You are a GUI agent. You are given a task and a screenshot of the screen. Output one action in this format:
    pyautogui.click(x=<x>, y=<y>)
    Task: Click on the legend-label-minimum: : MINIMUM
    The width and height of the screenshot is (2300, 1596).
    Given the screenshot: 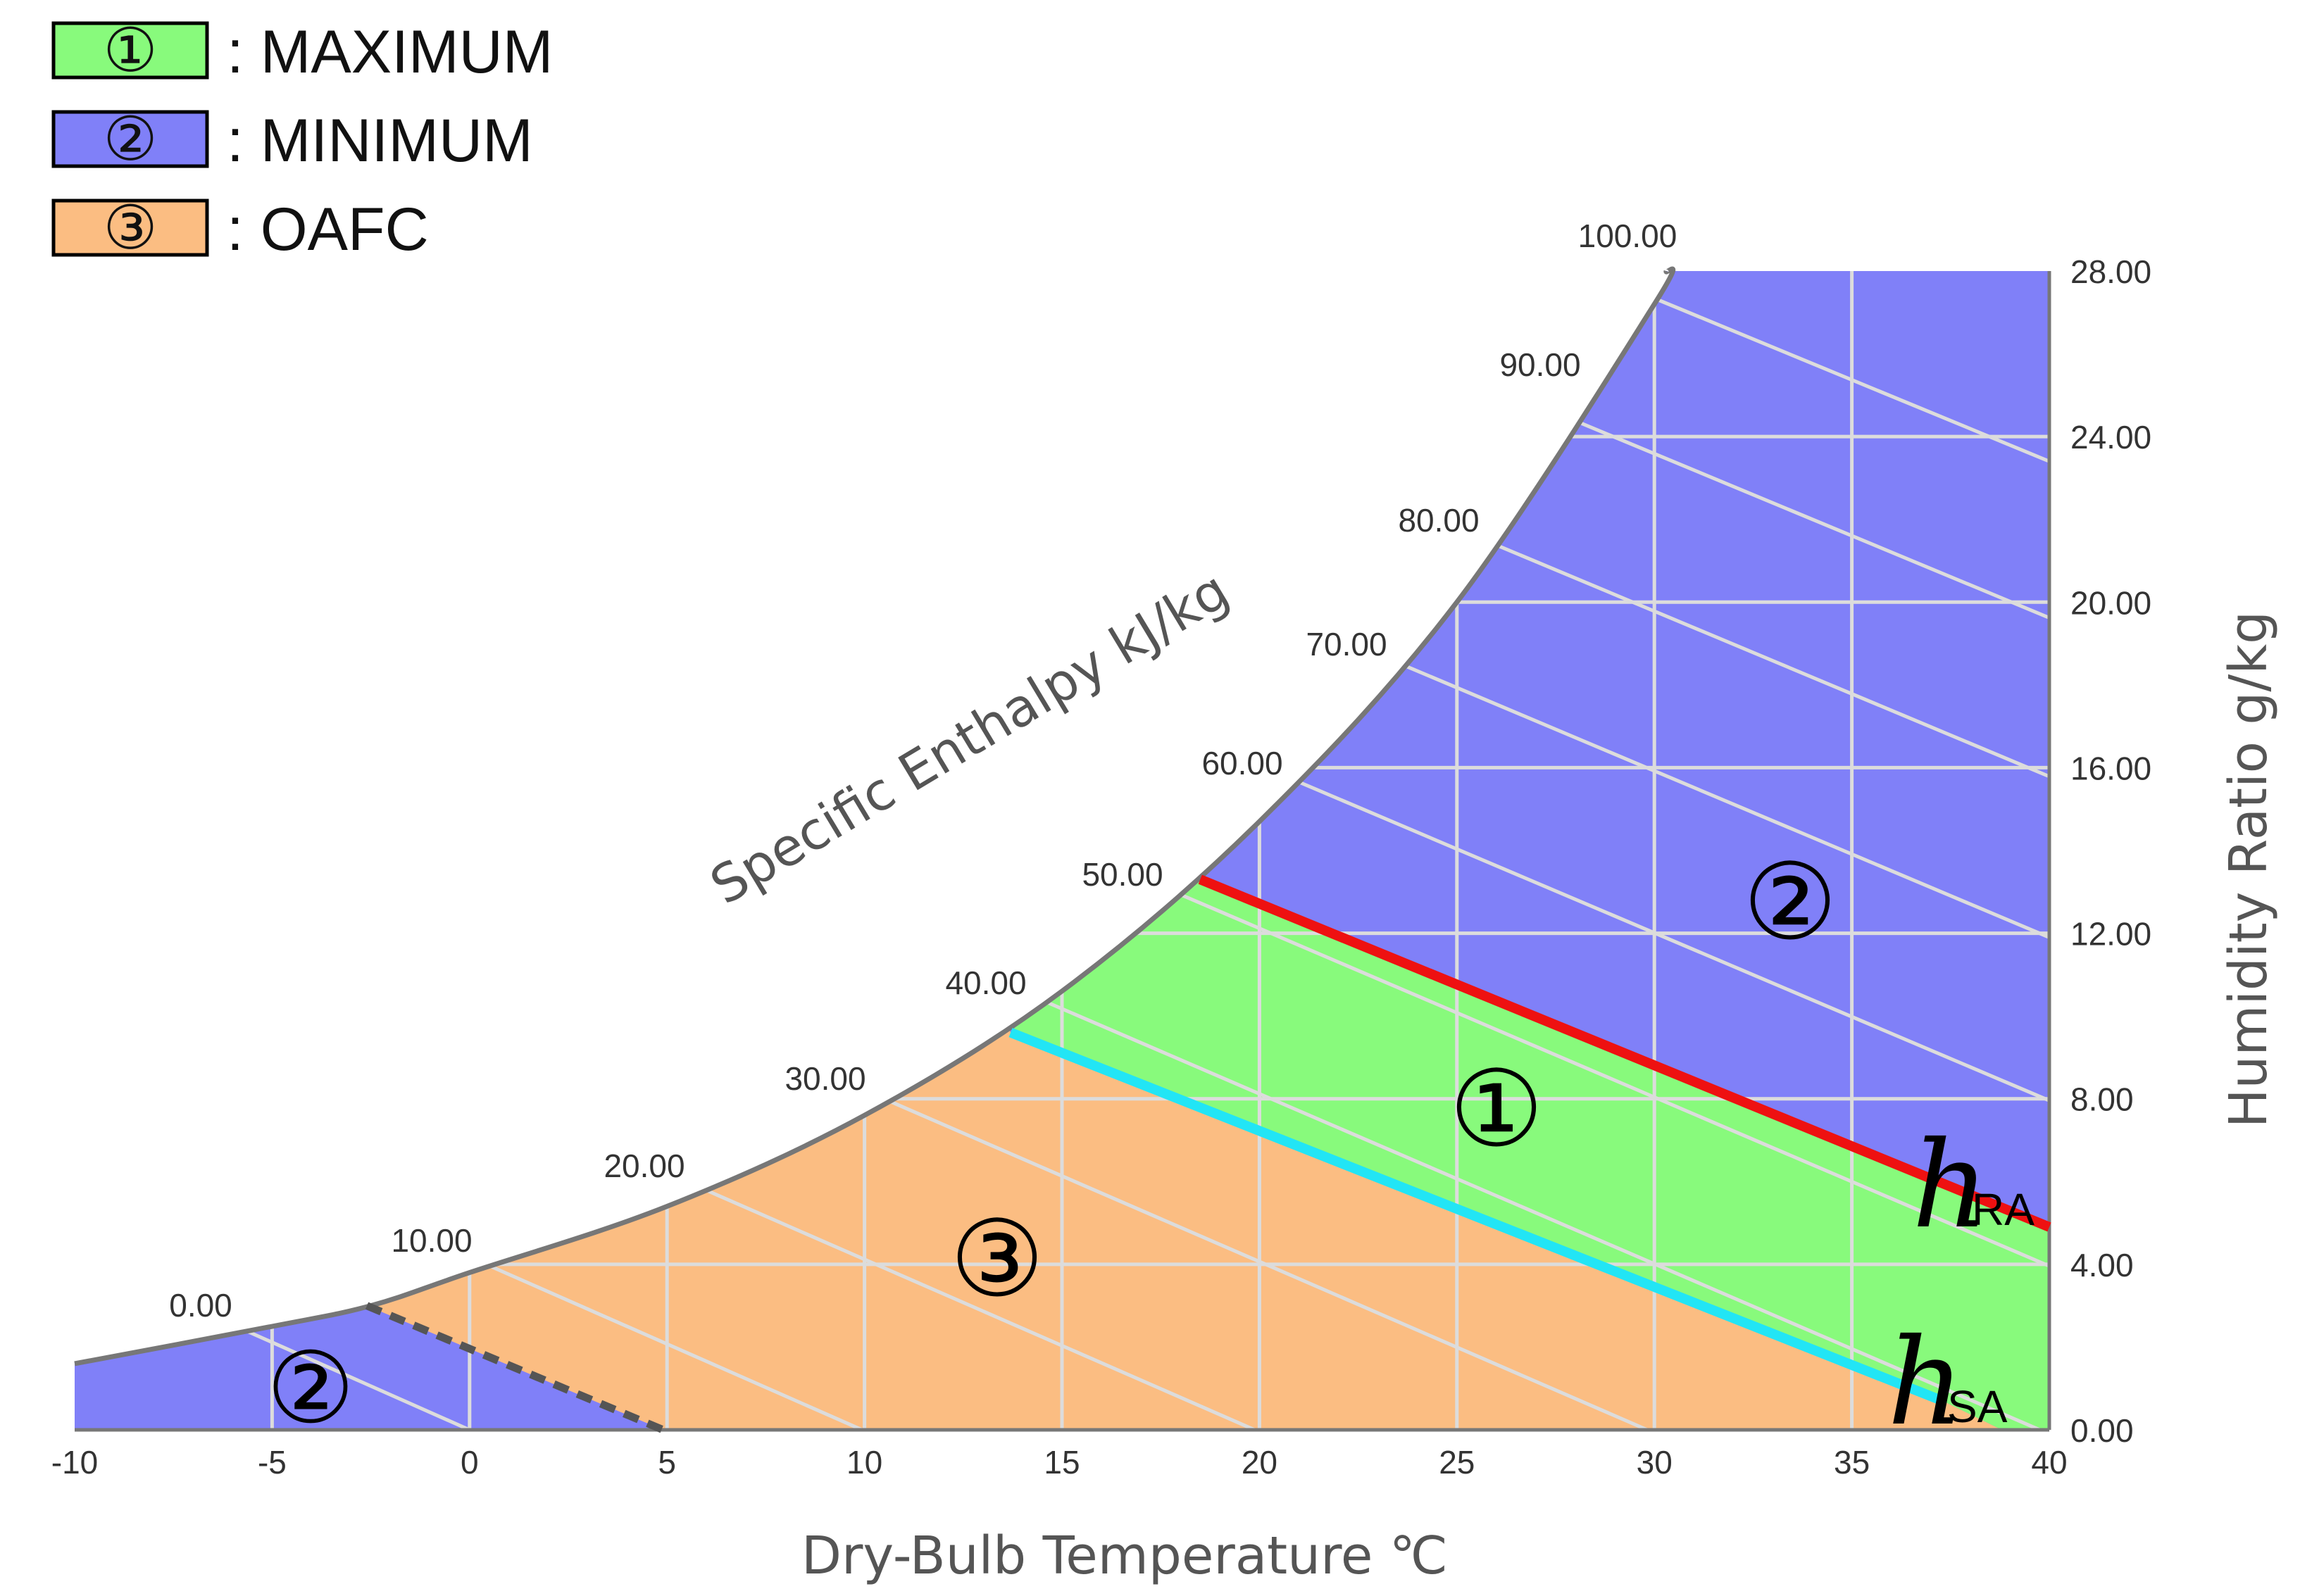 What is the action you would take?
    pyautogui.click(x=380, y=141)
    